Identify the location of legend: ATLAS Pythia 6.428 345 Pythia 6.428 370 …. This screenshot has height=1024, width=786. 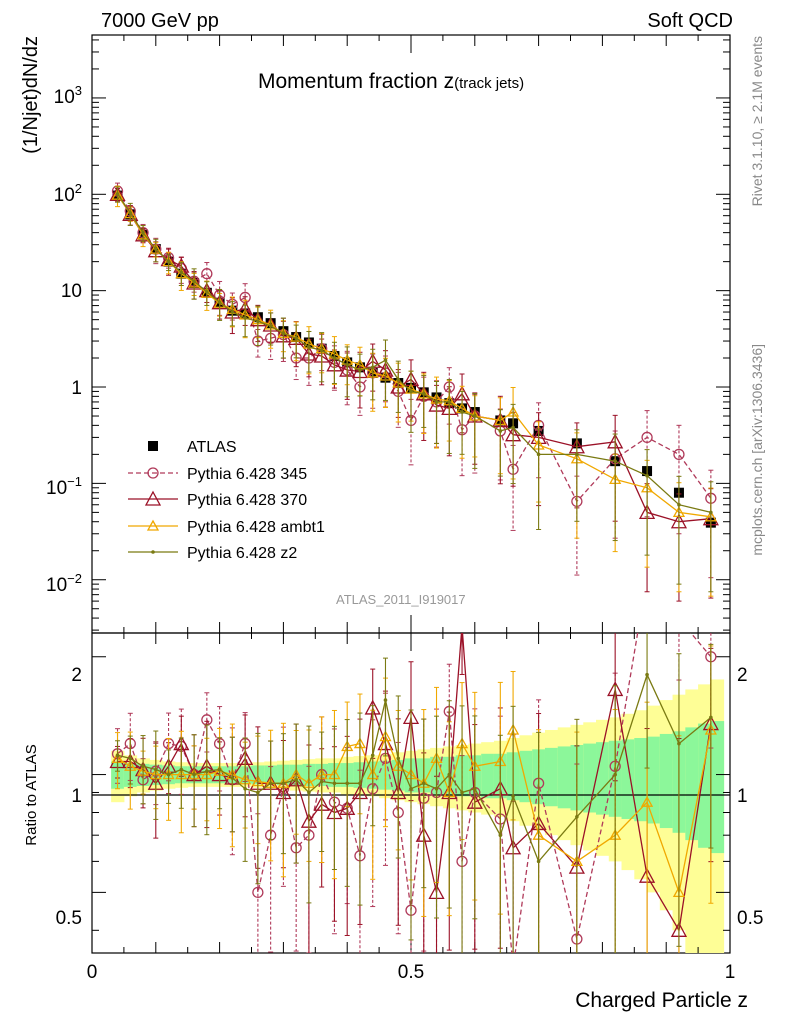
(226, 500).